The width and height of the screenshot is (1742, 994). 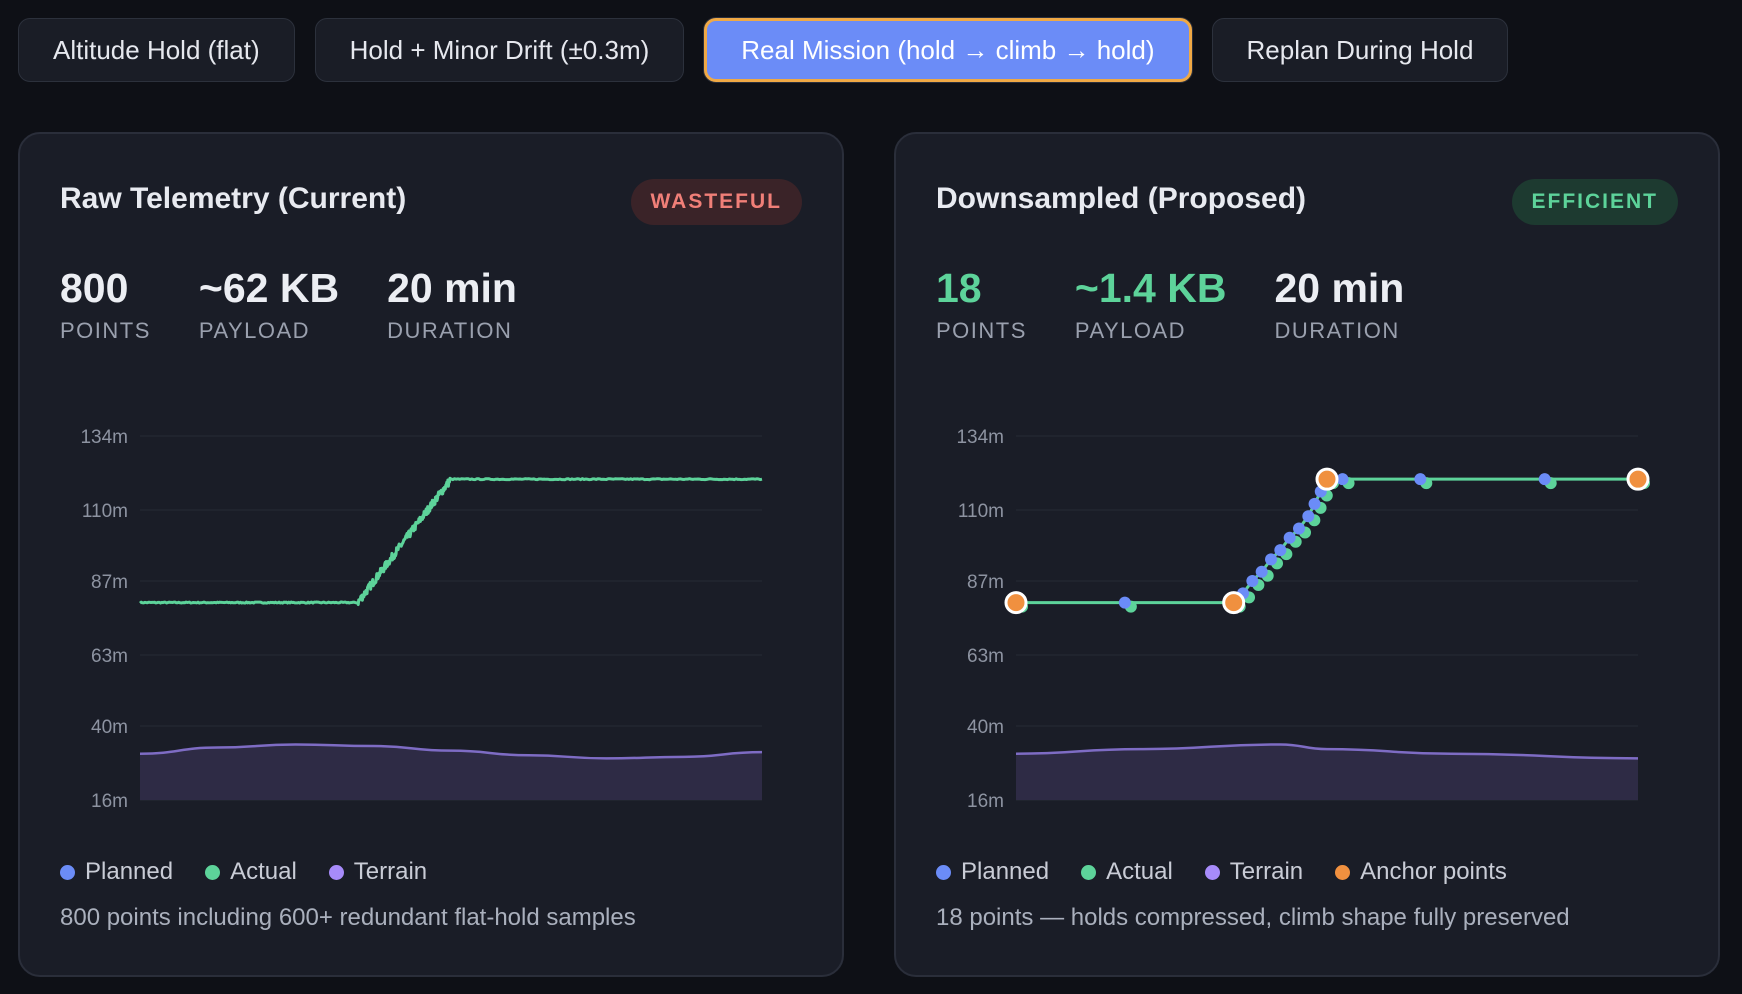 What do you see at coordinates (233, 198) in the screenshot?
I see `panel-title: Raw Telemetry (Current)` at bounding box center [233, 198].